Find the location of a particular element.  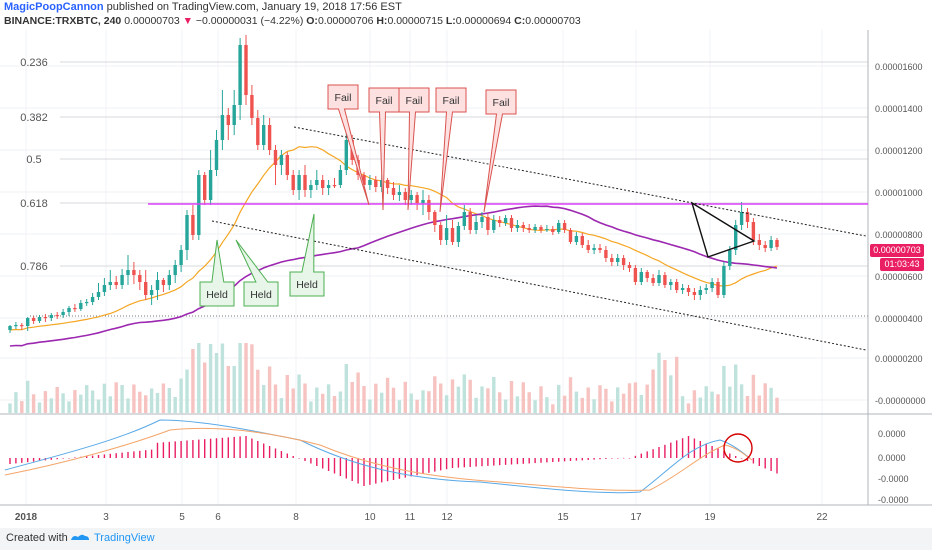

tradingview-brand-link: TradingView is located at coordinates (124, 538).